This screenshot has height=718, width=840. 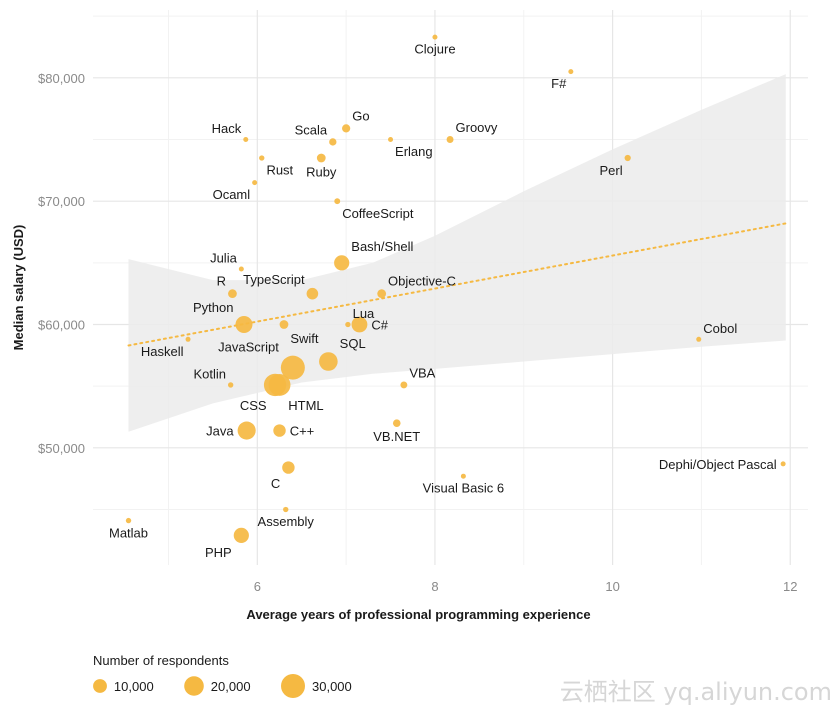 What do you see at coordinates (332, 686) in the screenshot?
I see `legend-label: 30,000` at bounding box center [332, 686].